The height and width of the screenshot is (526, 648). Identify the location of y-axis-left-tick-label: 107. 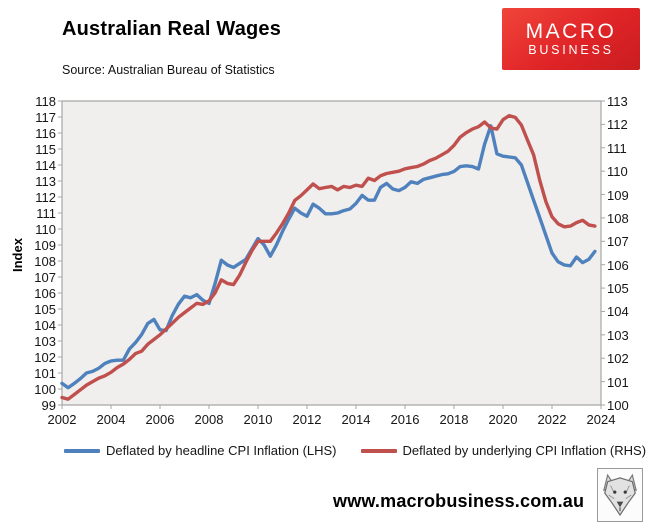
(45, 277).